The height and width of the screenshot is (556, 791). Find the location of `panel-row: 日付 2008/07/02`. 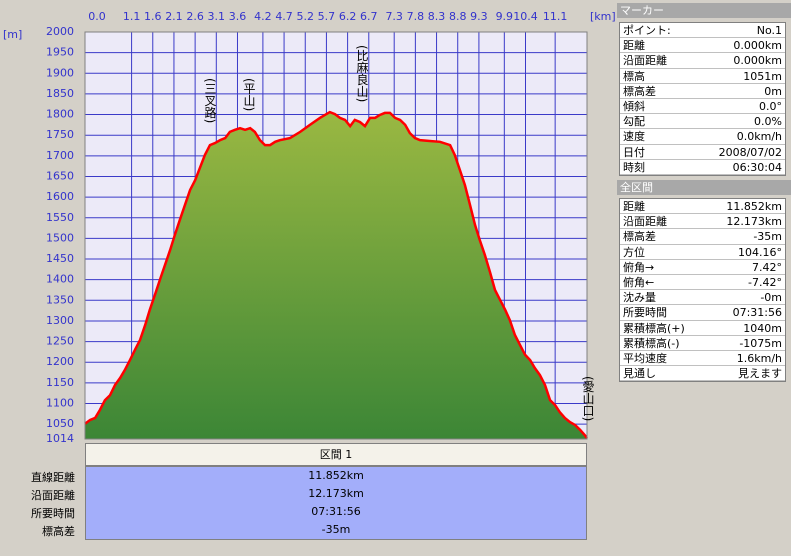

panel-row: 日付 2008/07/02 is located at coordinates (702, 152).